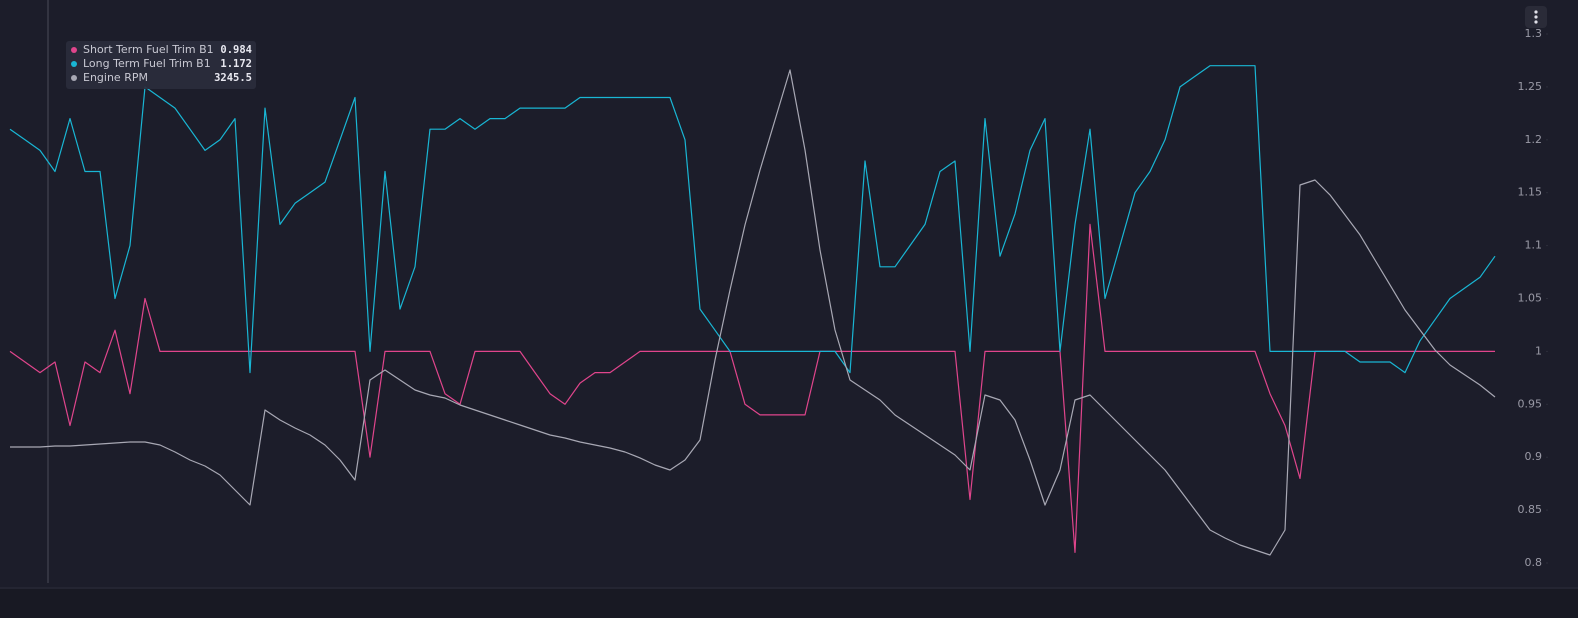 This screenshot has height=618, width=1578. I want to click on y-tick-label: 0.8, so click(1534, 562).